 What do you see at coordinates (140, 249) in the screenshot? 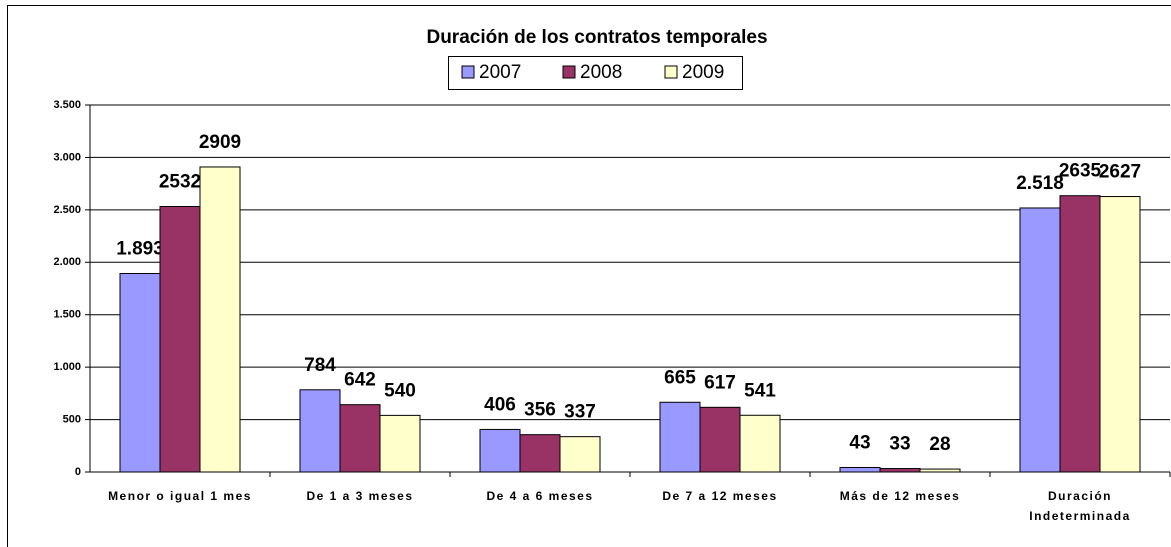
I see `value-label: 1.893` at bounding box center [140, 249].